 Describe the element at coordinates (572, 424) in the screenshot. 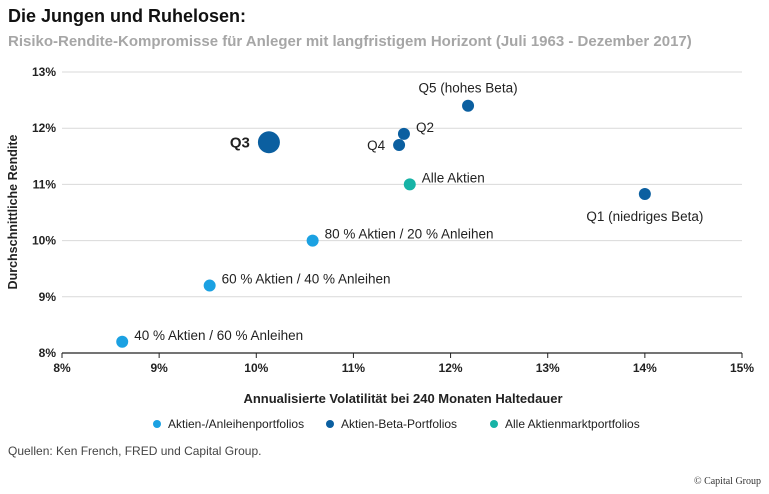

I see `legend-label: Alle Aktienmarktportfolios` at that location.